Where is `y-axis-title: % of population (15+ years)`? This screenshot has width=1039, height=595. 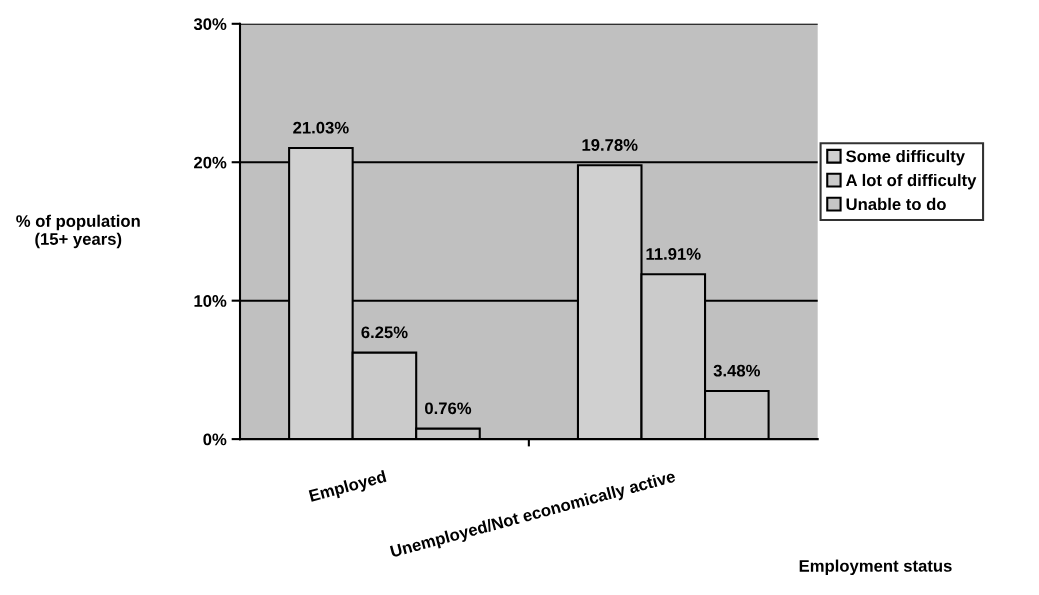
y-axis-title: % of population (15+ years) is located at coordinates (78, 231).